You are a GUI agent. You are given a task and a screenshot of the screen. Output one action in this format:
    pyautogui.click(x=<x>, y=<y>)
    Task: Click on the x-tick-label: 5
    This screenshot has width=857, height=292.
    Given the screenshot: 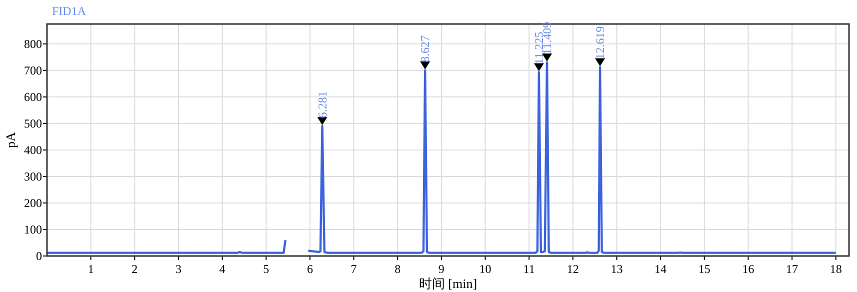 What is the action you would take?
    pyautogui.click(x=266, y=269)
    